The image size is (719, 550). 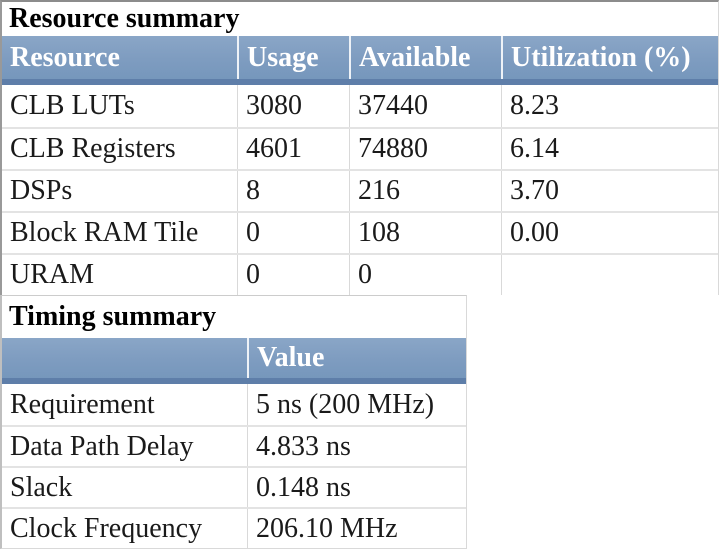 What do you see at coordinates (293, 149) in the screenshot?
I see `usage-cell: 4601` at bounding box center [293, 149].